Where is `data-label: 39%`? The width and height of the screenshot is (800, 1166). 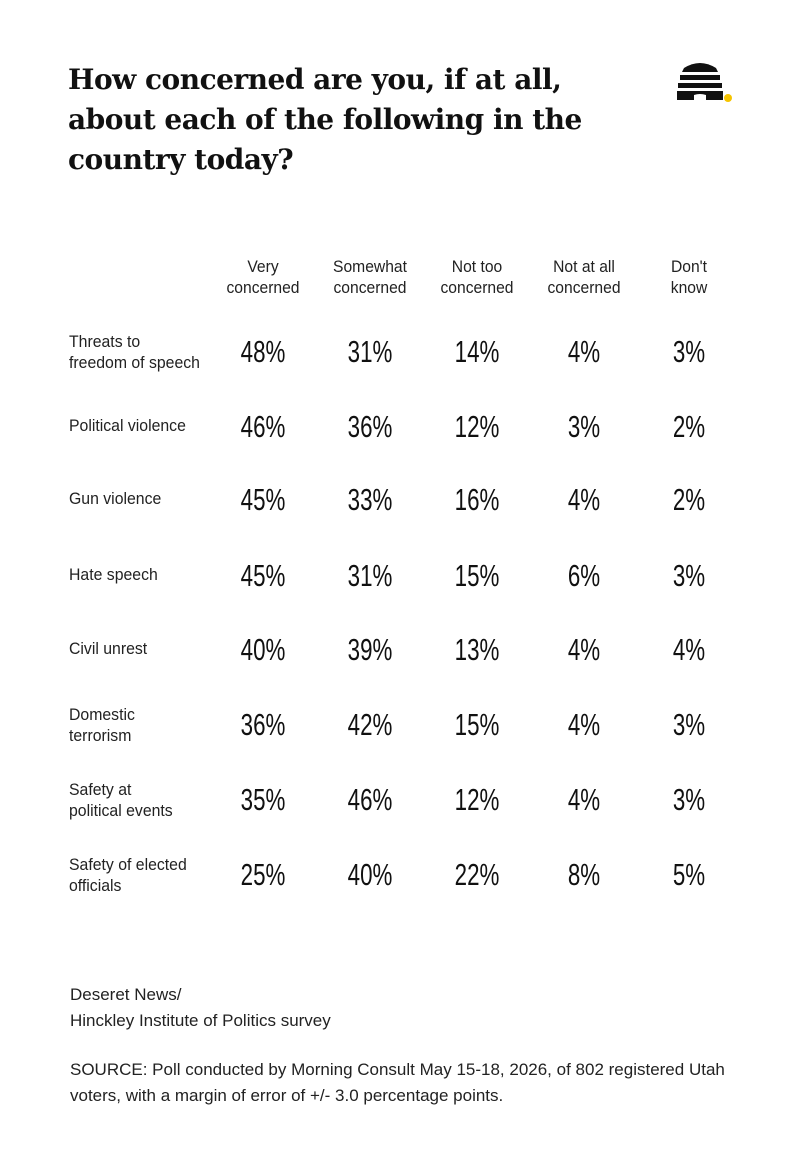
data-label: 39% is located at coordinates (370, 649).